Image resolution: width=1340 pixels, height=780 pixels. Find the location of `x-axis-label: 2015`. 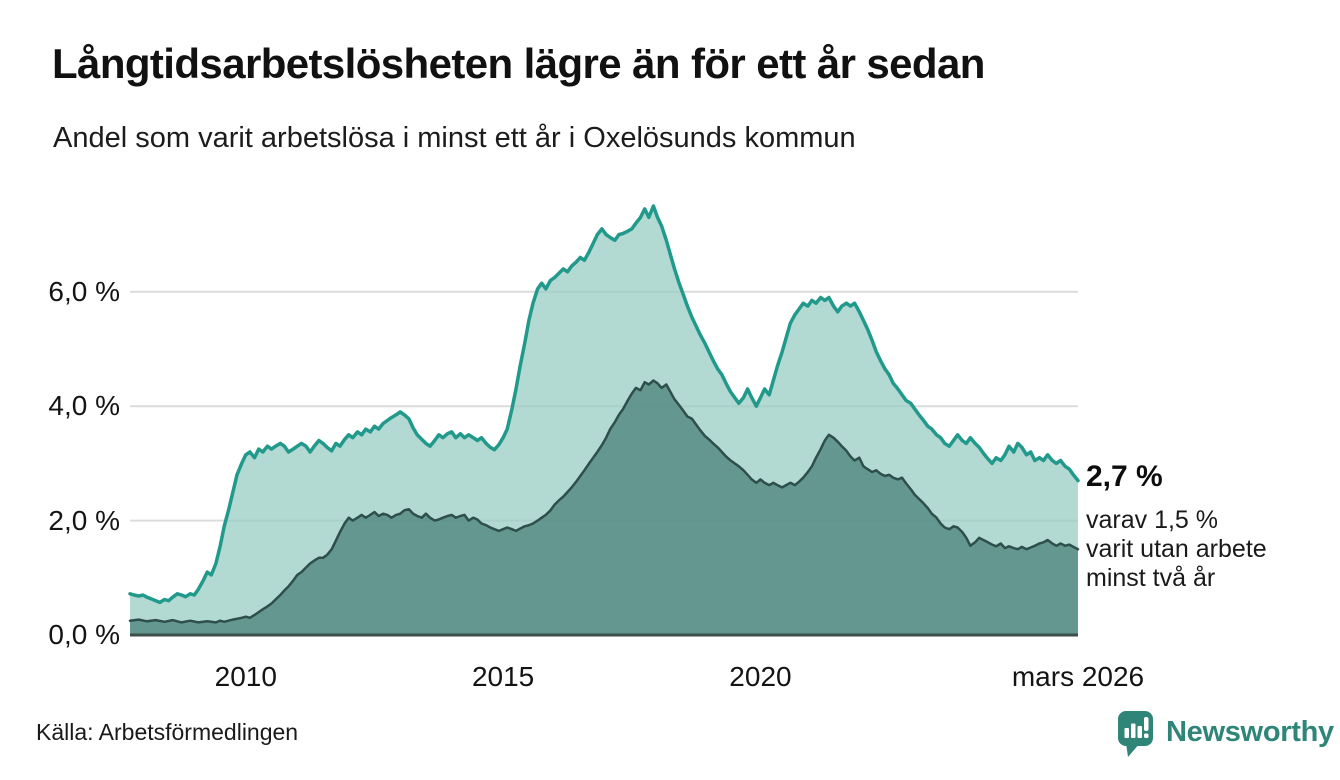

x-axis-label: 2015 is located at coordinates (503, 676).